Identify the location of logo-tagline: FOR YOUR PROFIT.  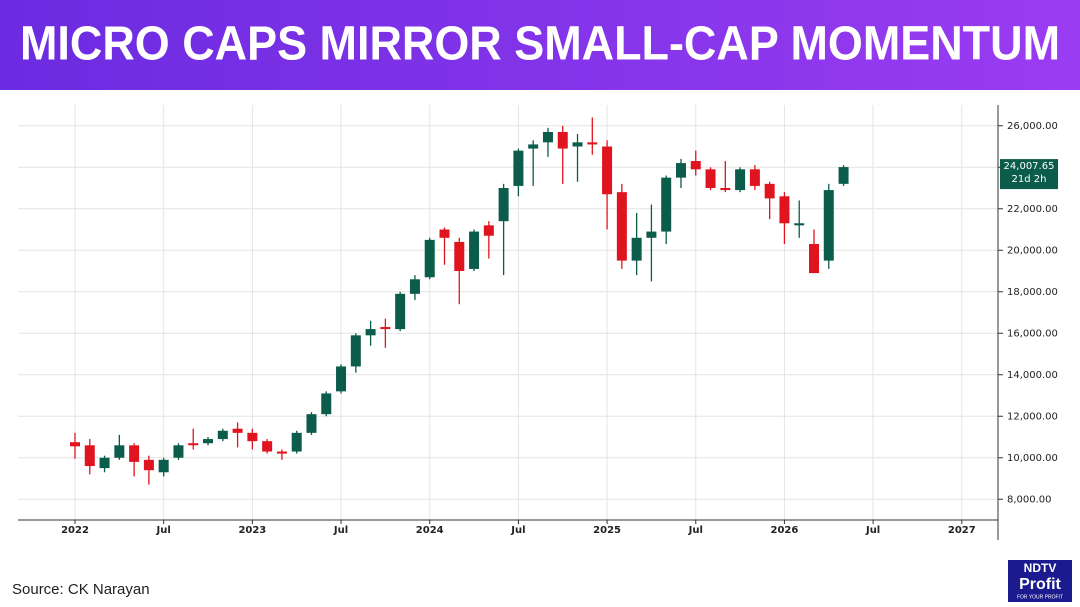
(1040, 597).